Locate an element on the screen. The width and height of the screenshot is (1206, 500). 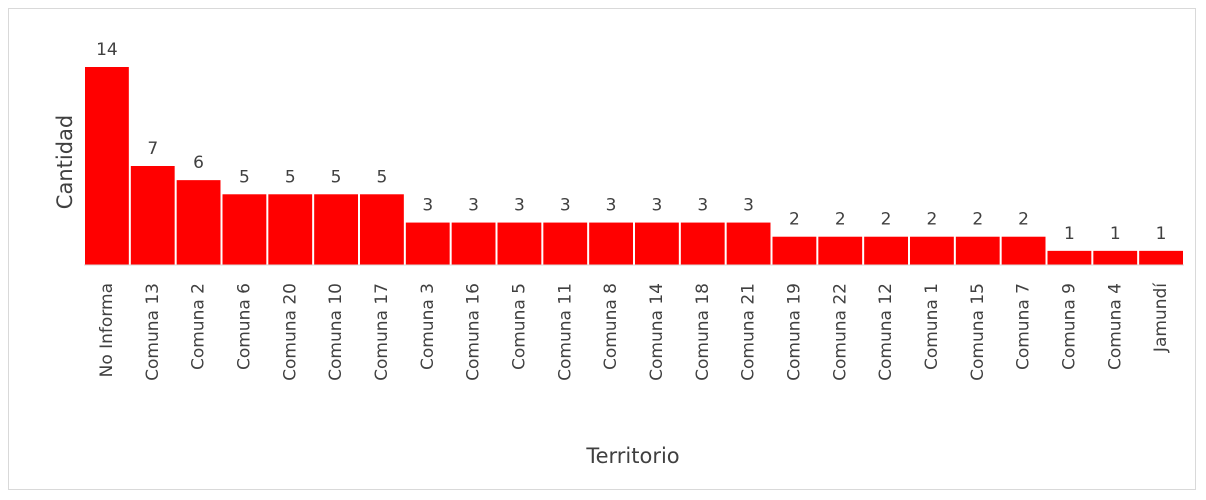
x-tick-label: Comuna 22 is located at coordinates (840, 332).